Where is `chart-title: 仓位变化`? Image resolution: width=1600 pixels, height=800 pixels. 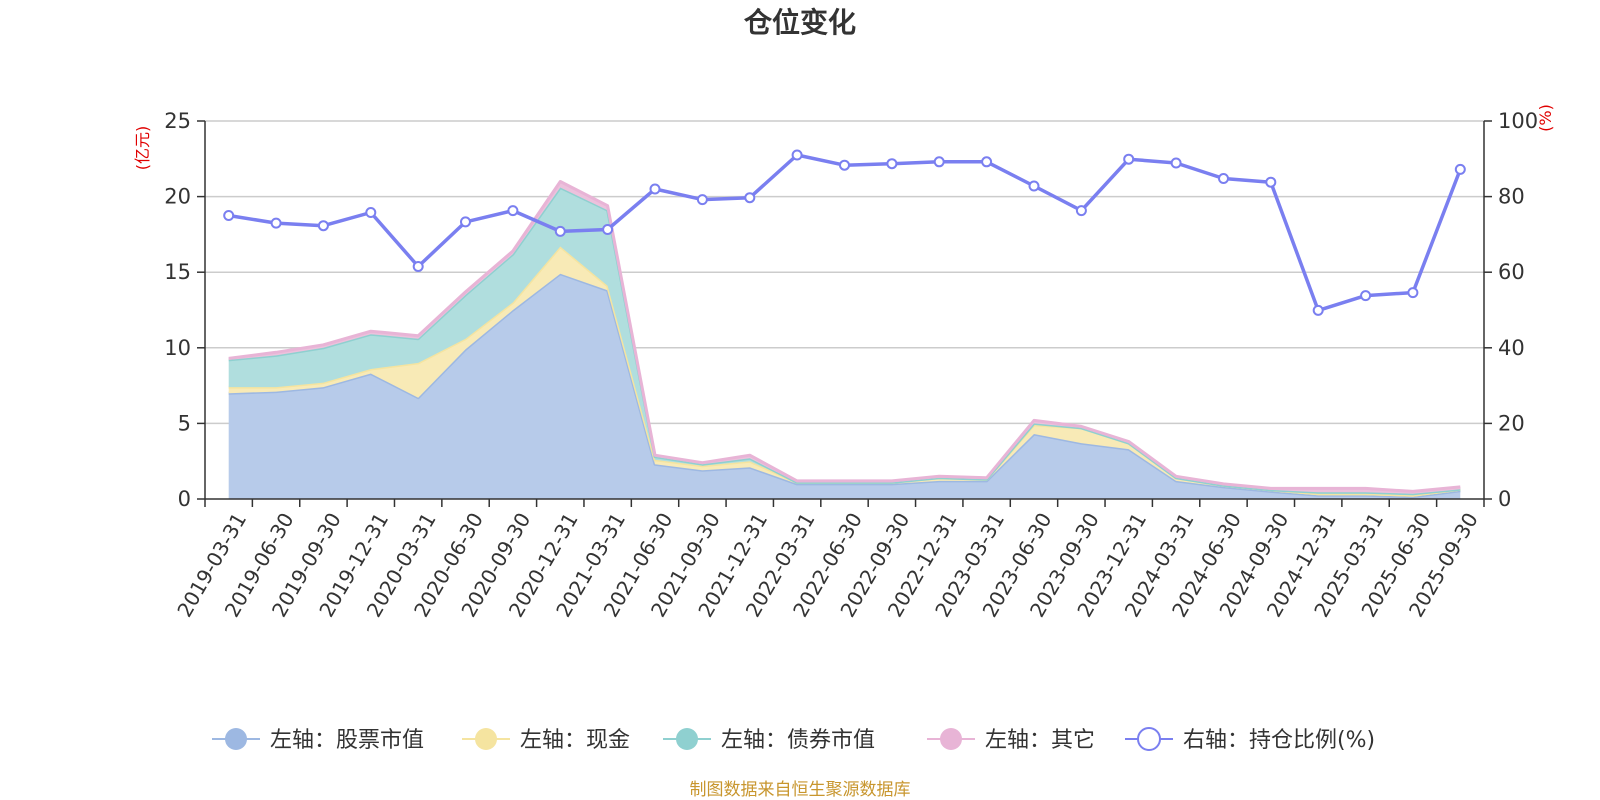 chart-title: 仓位变化 is located at coordinates (800, 22).